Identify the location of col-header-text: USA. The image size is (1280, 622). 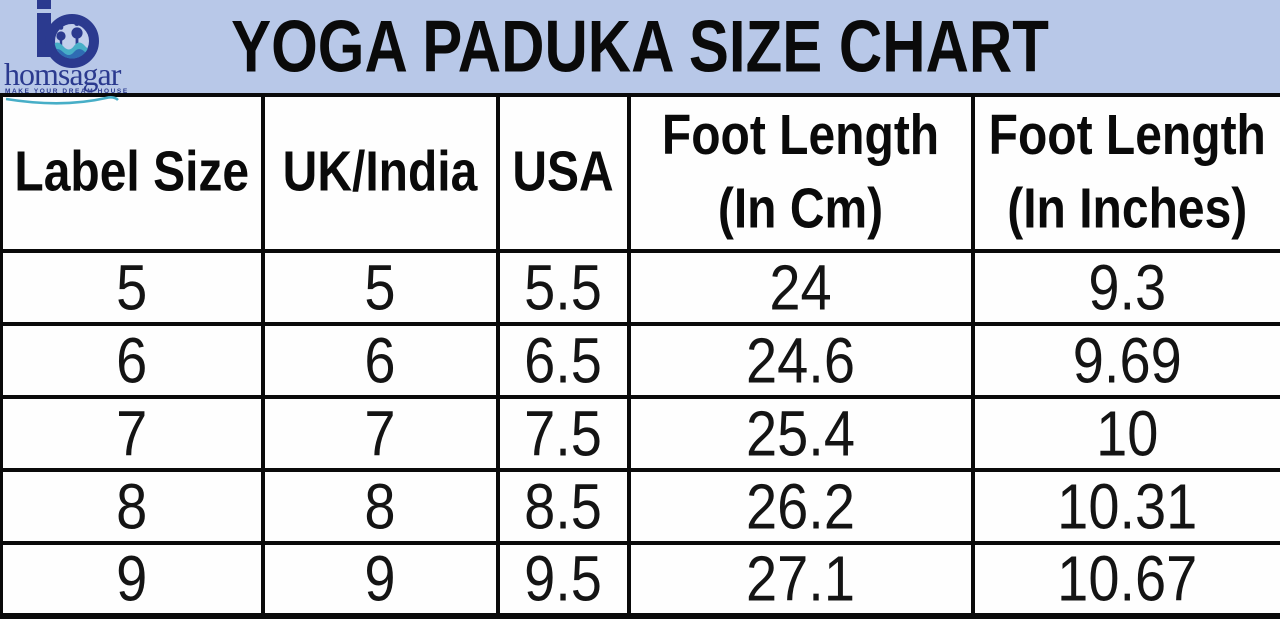
(563, 172).